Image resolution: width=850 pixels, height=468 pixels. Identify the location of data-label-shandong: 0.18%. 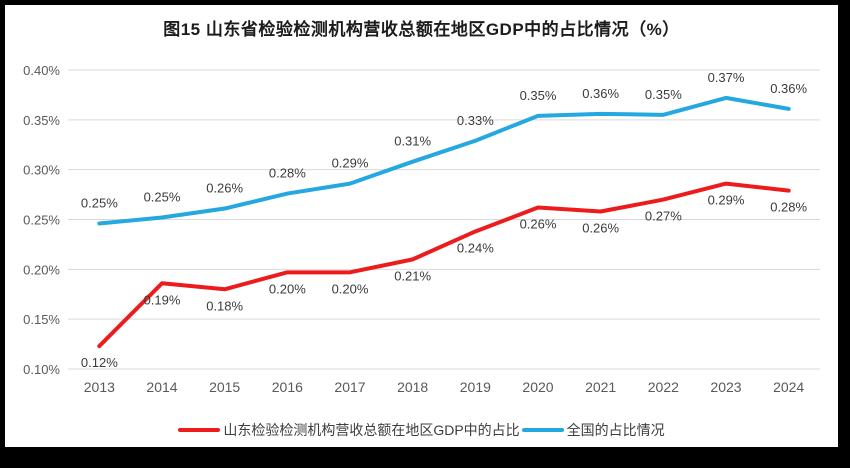
(224, 305).